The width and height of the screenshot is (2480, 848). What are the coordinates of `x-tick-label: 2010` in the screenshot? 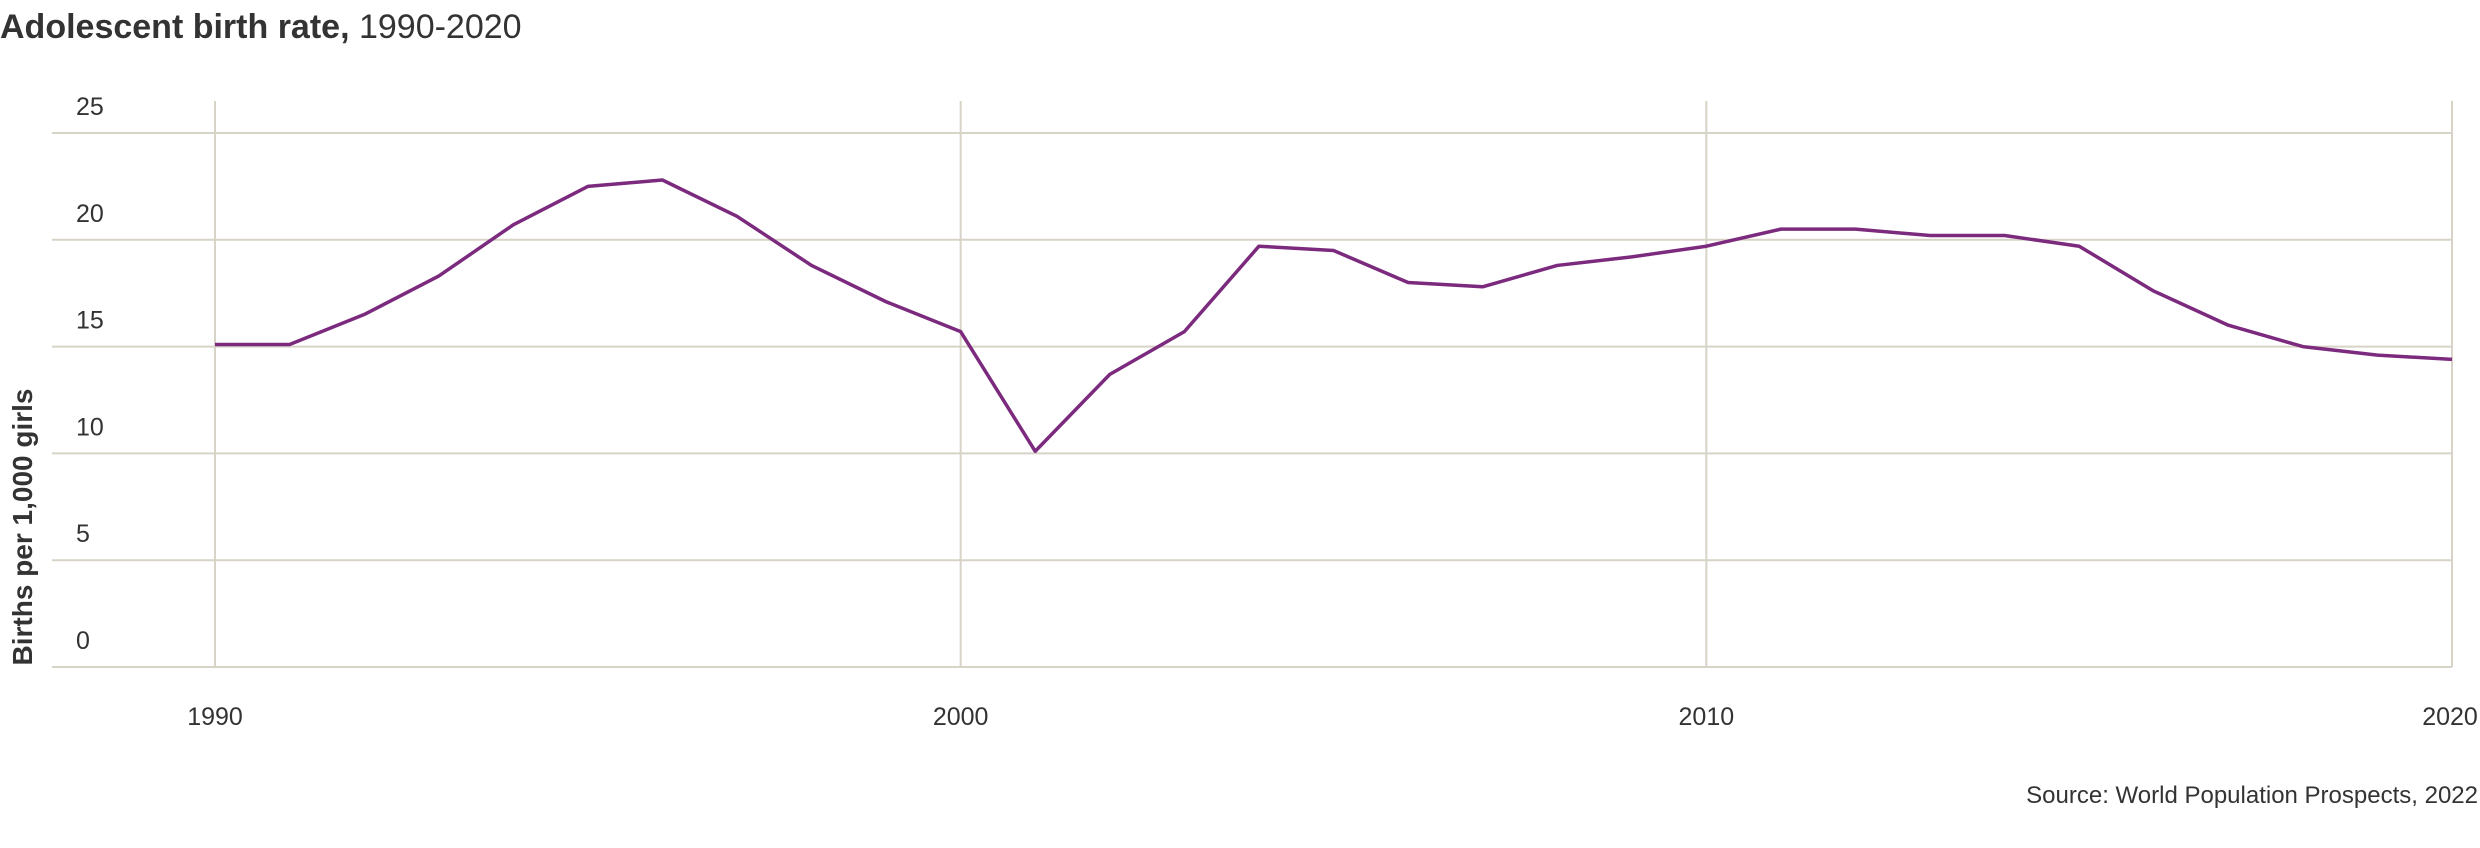 It's located at (1707, 717).